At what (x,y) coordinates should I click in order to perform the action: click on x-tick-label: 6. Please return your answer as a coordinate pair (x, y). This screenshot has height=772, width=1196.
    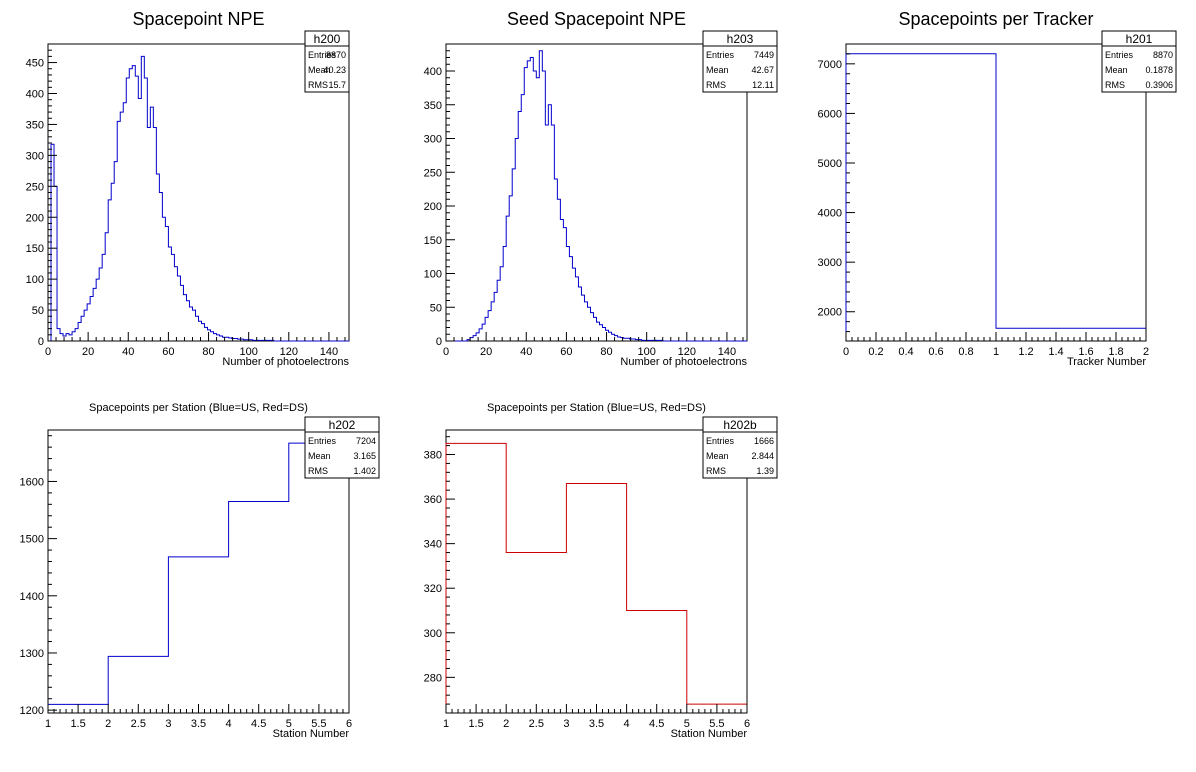
    Looking at the image, I should click on (349, 724).